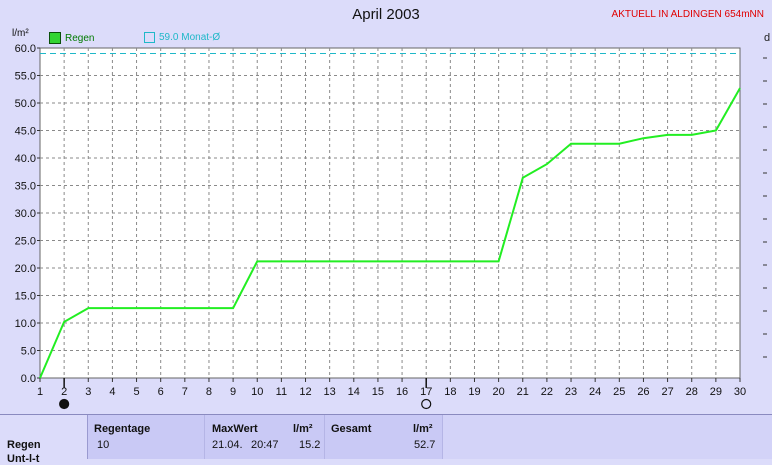  I want to click on legend-regen: Regen, so click(71, 38).